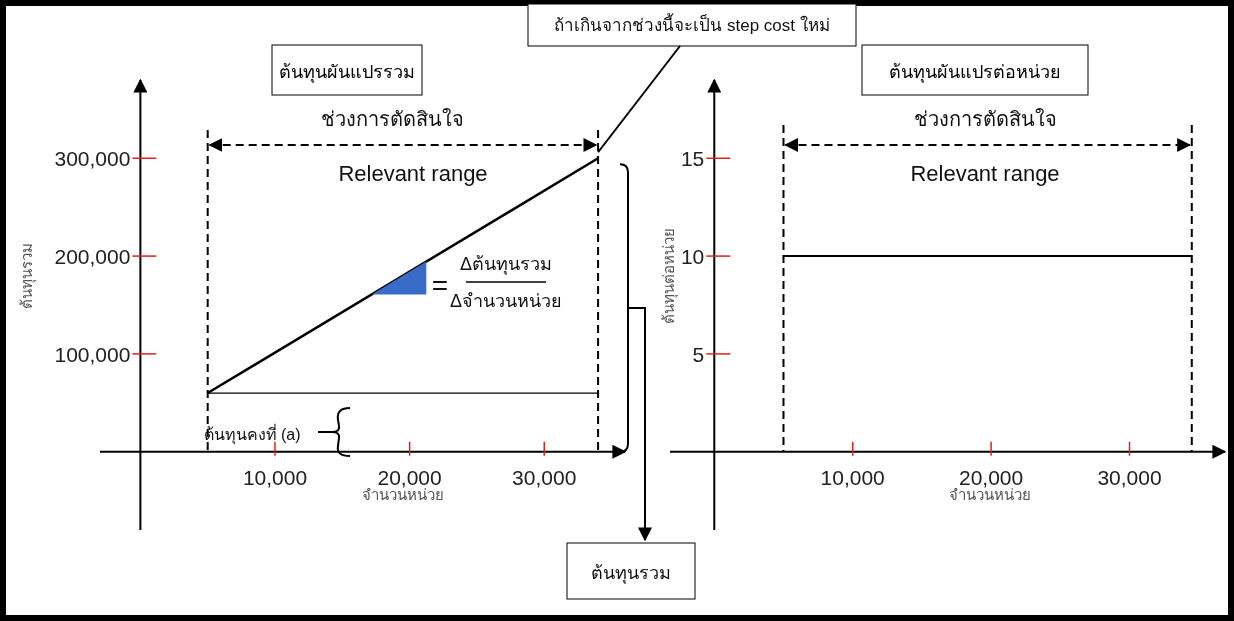 The height and width of the screenshot is (621, 1234). I want to click on y-tick-label: 200,000, so click(92, 257).